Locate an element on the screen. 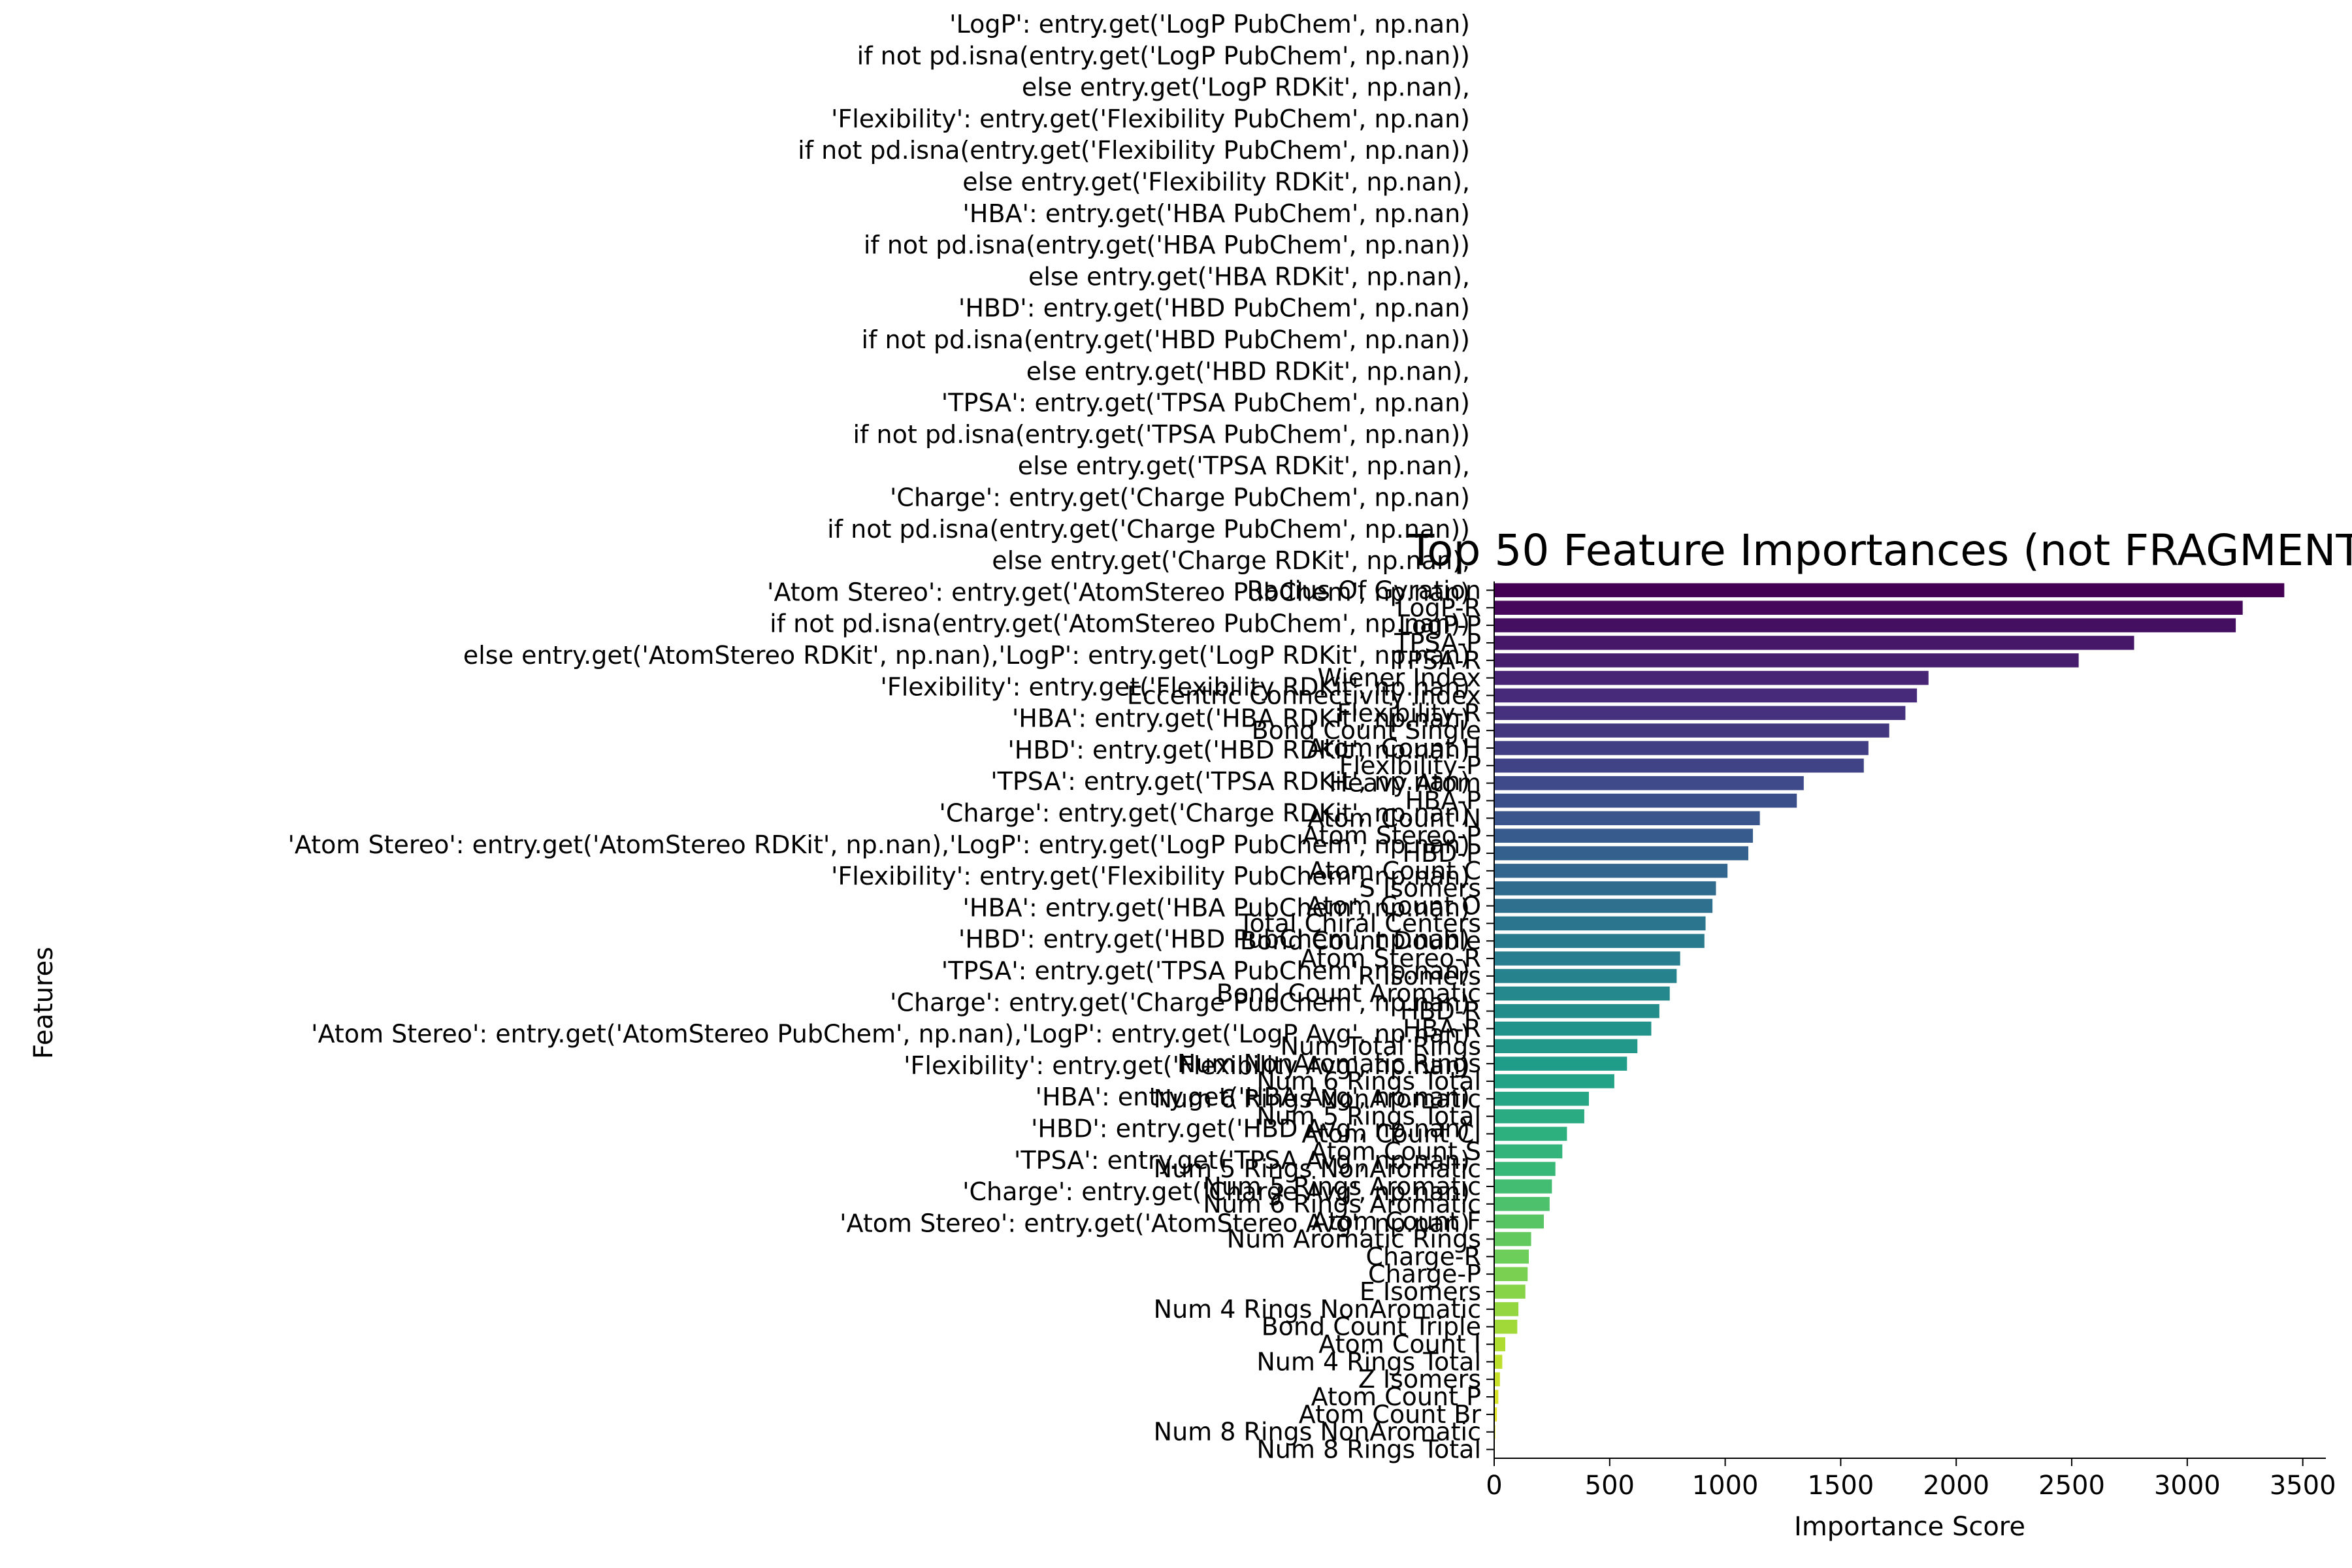 The width and height of the screenshot is (2352, 1568). overlay-text-line: 'TPSA': entry.get('TPSA RDKit', np.nan) is located at coordinates (1230, 781).